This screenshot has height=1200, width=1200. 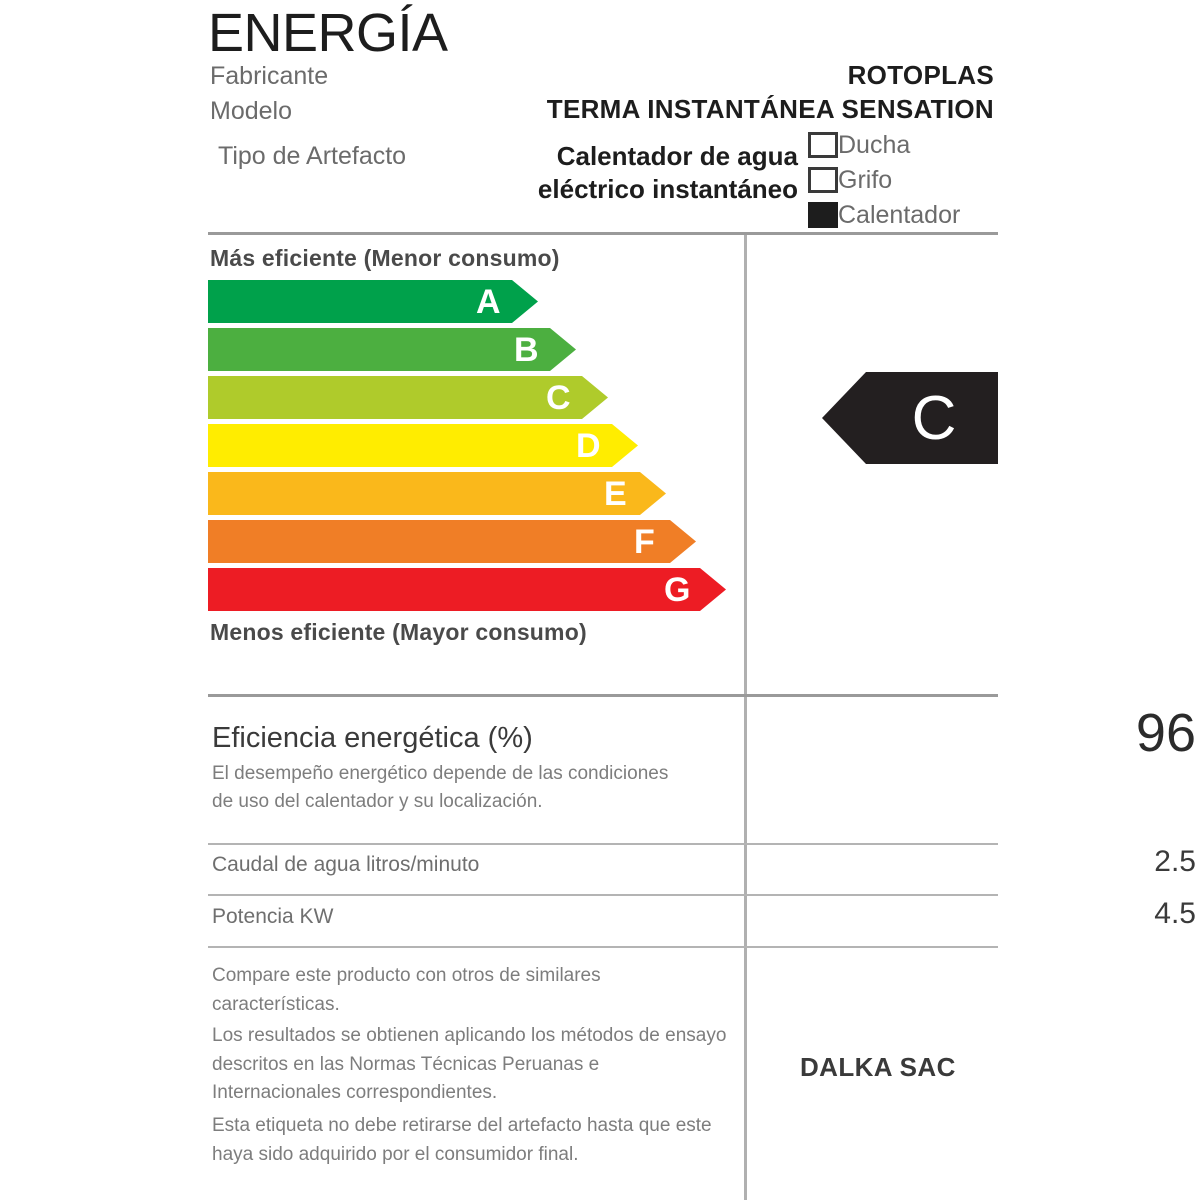 I want to click on efficiency-bar-d: D, so click(x=473, y=445).